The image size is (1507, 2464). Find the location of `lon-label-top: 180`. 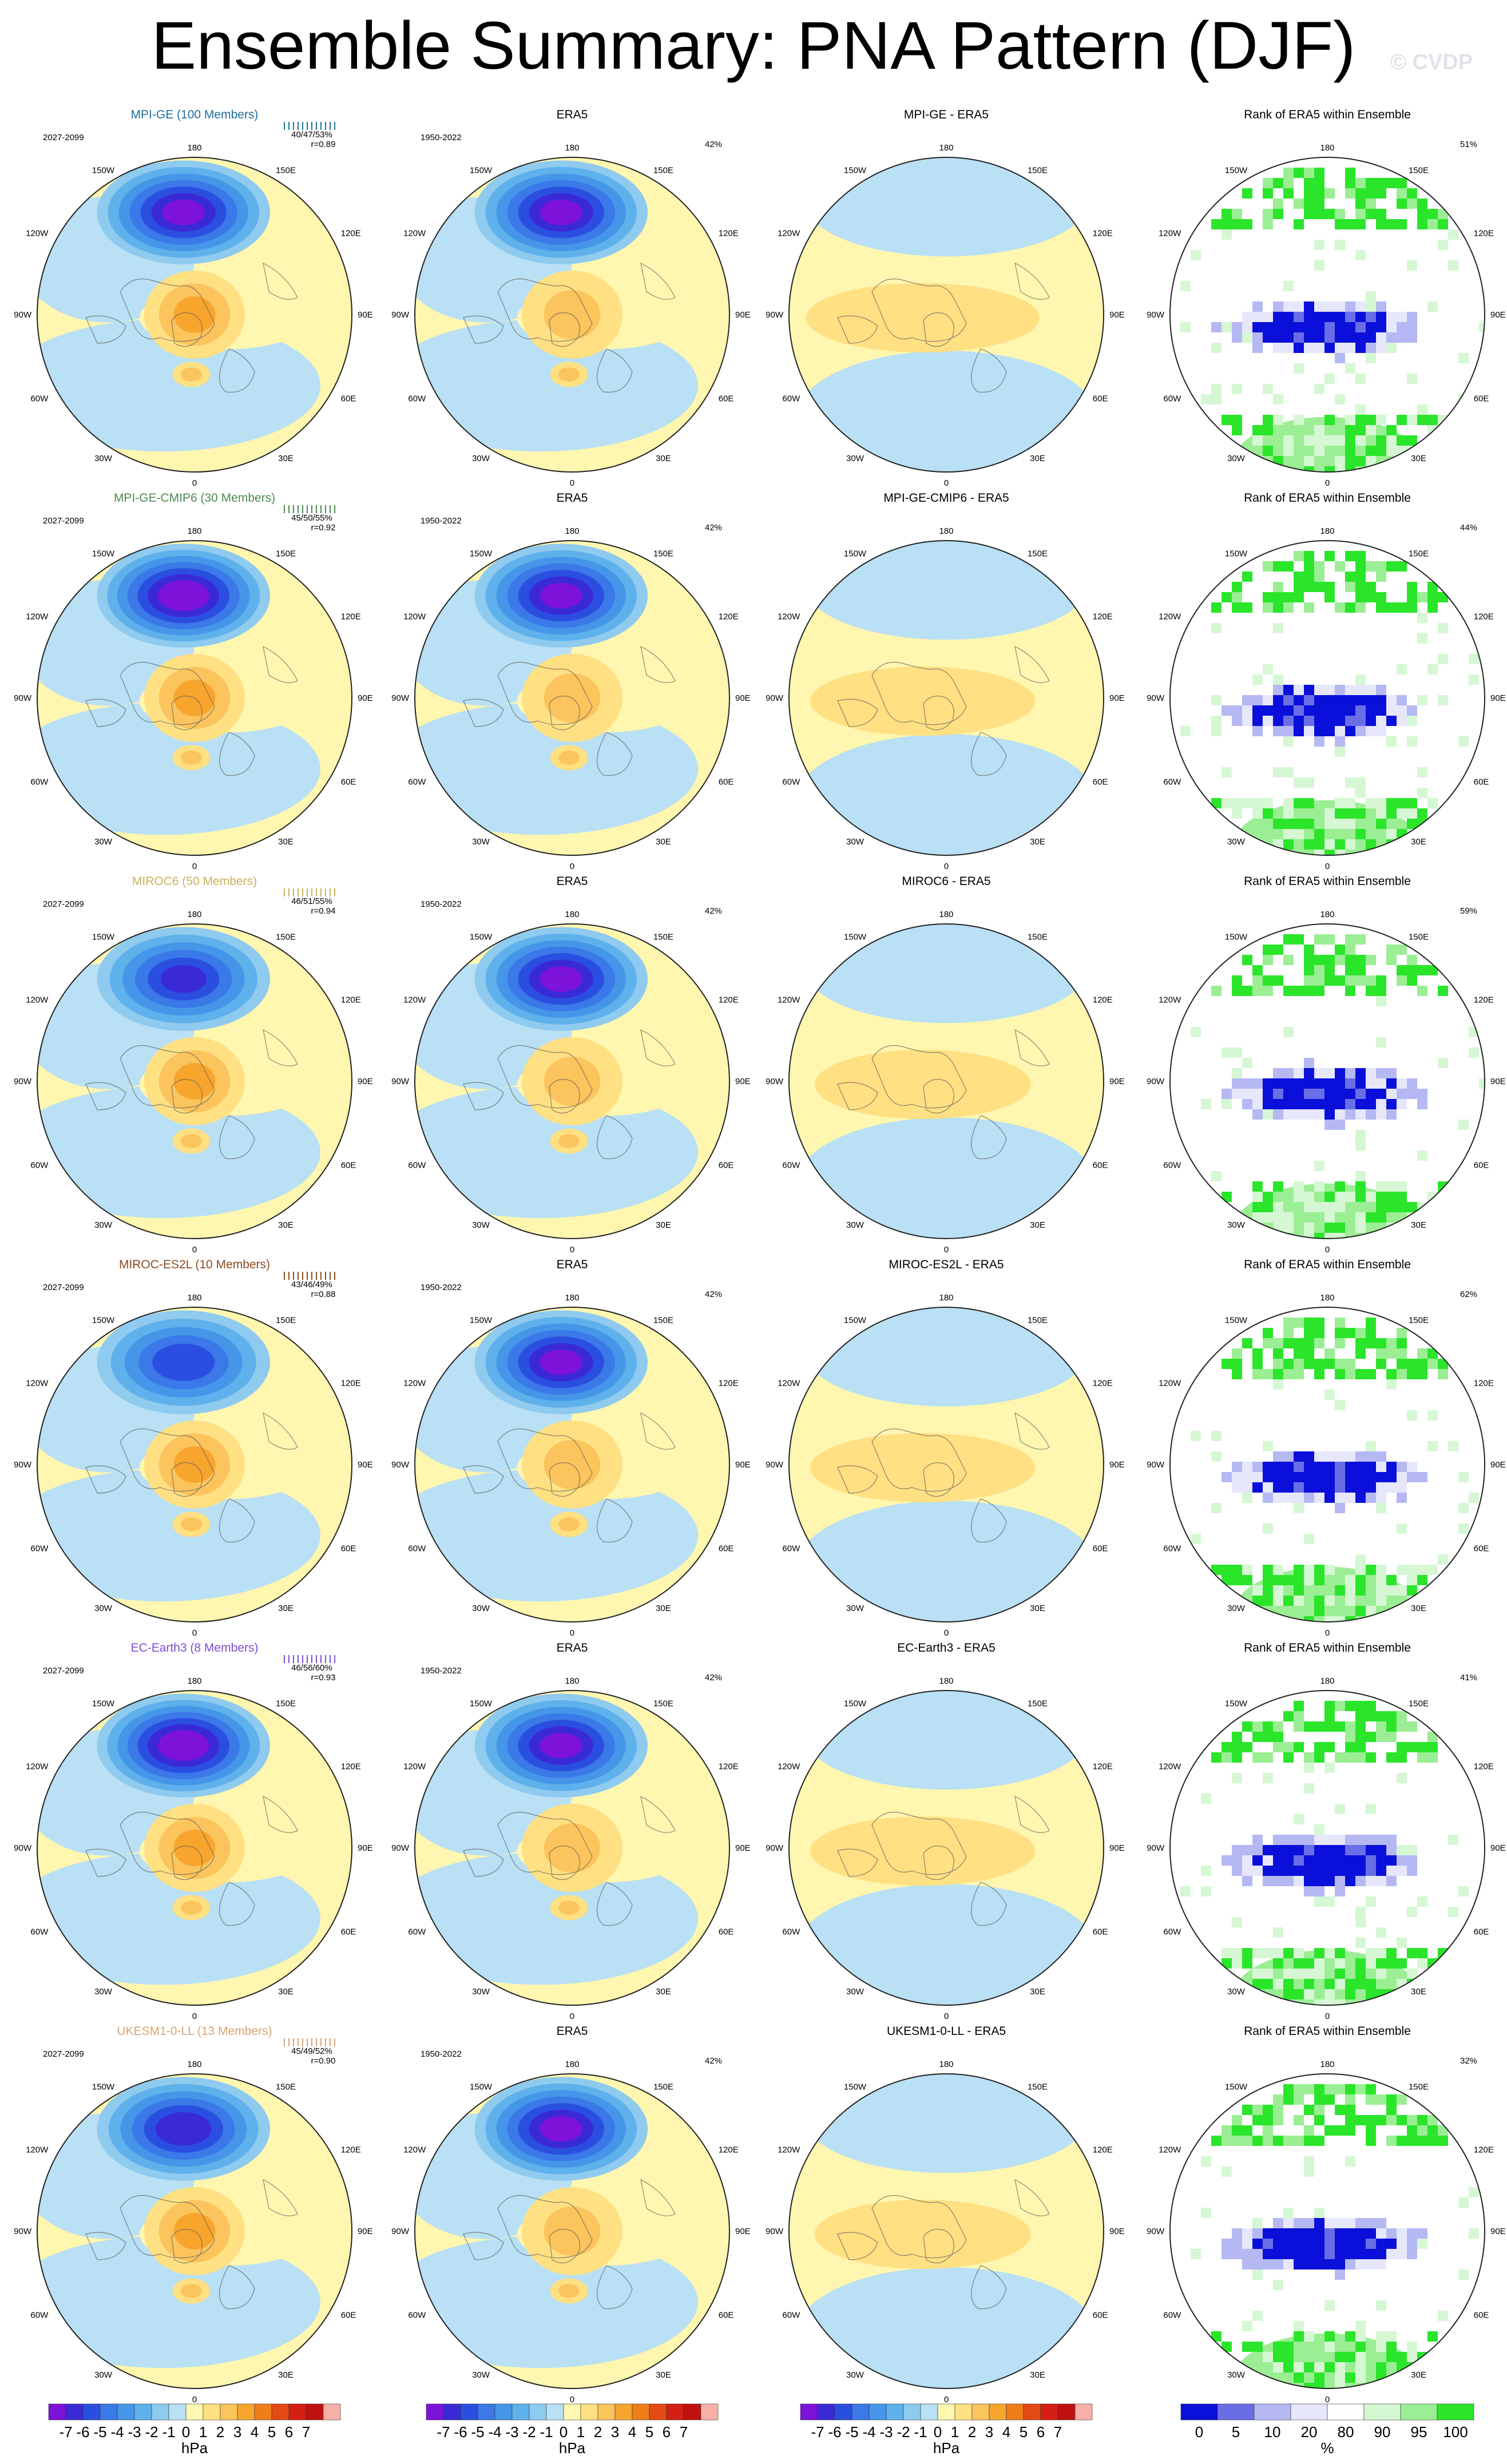

lon-label-top: 180 is located at coordinates (194, 914).